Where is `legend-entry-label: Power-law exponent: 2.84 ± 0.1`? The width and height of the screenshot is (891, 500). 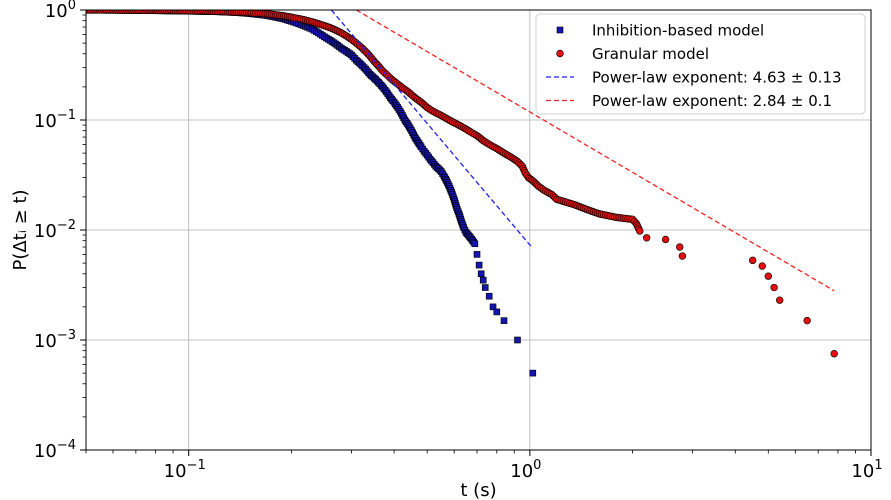
legend-entry-label: Power-law exponent: 2.84 ± 0.1 is located at coordinates (712, 101).